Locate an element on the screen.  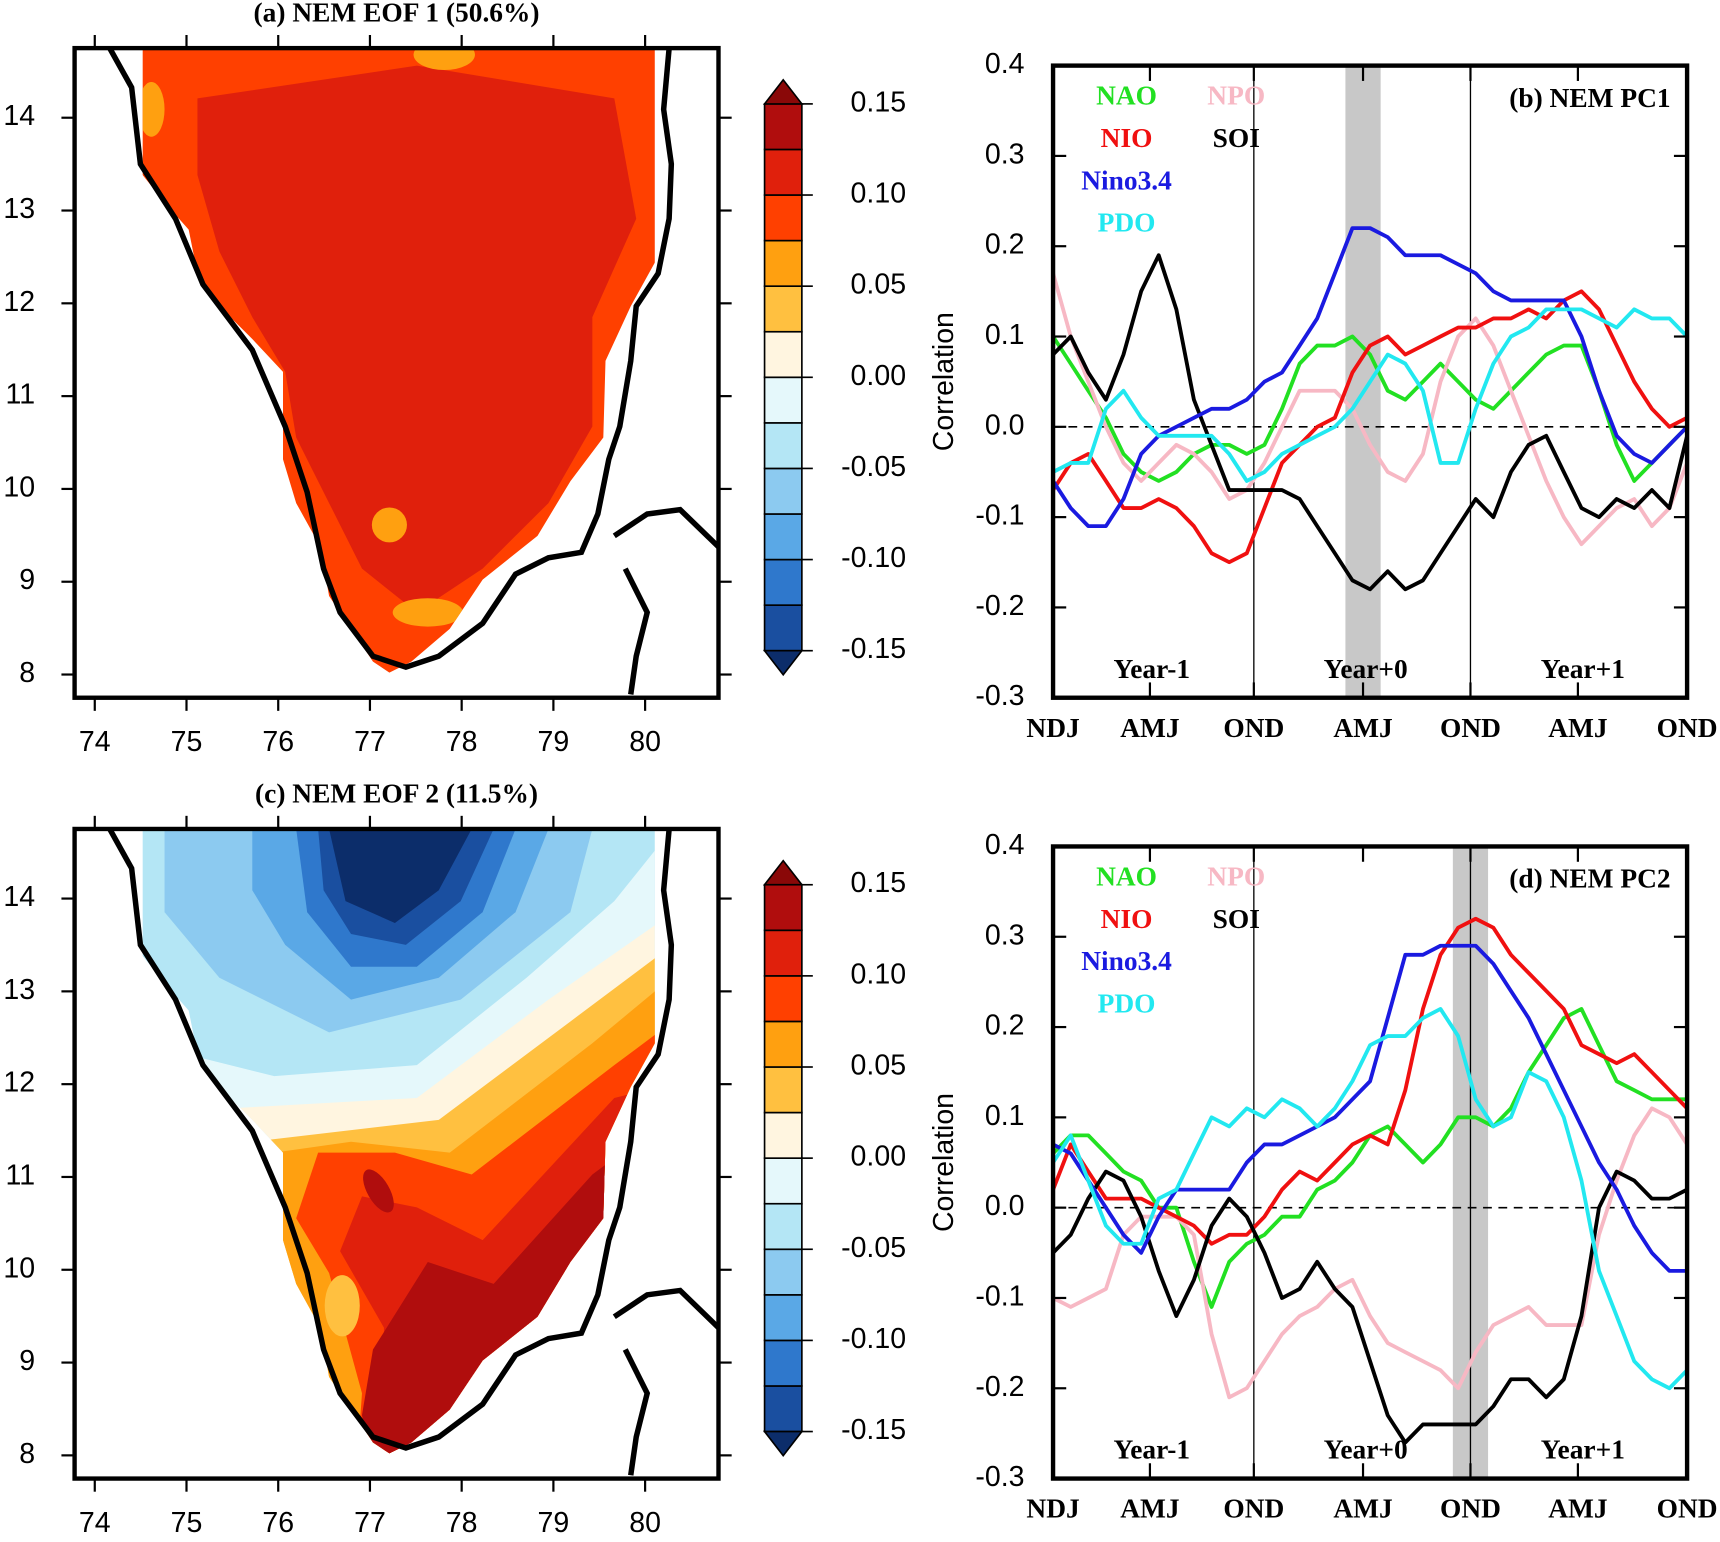
x-tick-label: 77 is located at coordinates (370, 742).